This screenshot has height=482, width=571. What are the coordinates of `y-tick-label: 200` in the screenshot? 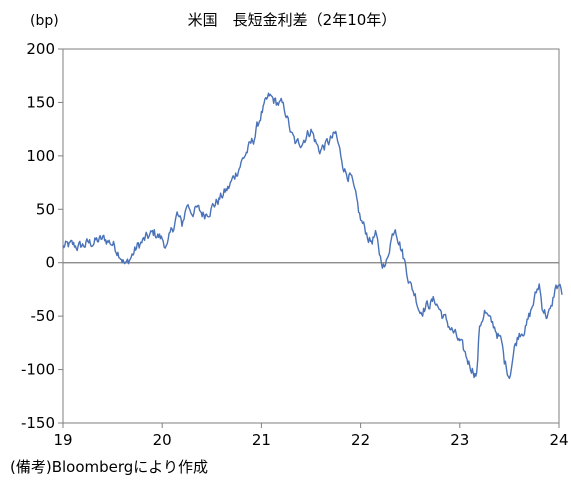 It's located at (40, 49).